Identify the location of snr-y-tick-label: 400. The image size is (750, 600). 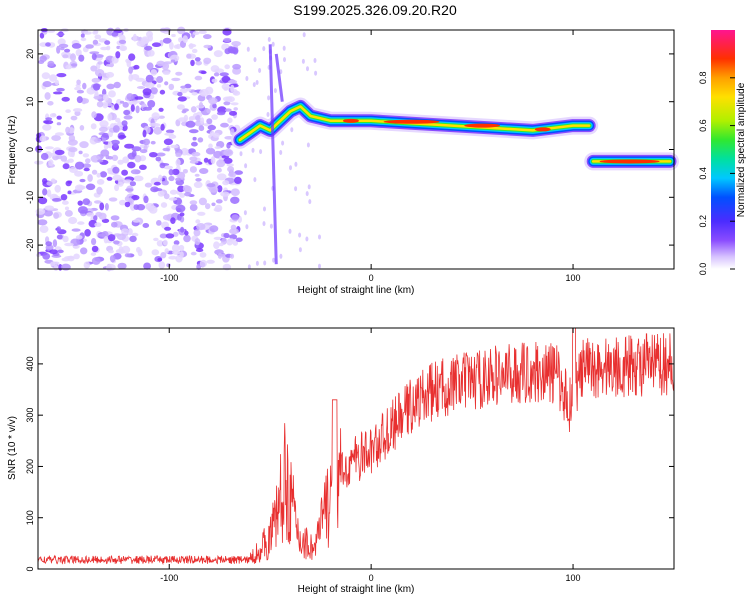
(30, 363).